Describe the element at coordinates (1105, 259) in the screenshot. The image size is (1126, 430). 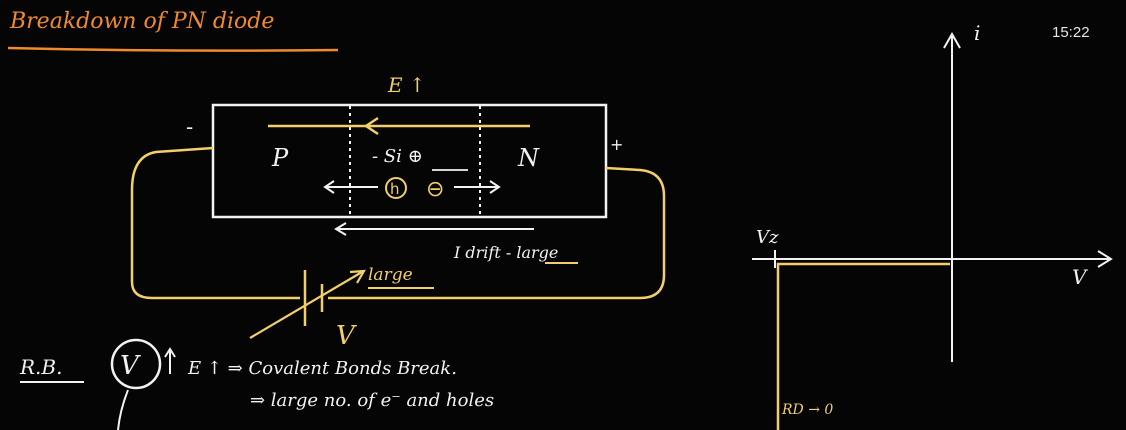
I see `x-axis-arrowhead` at that location.